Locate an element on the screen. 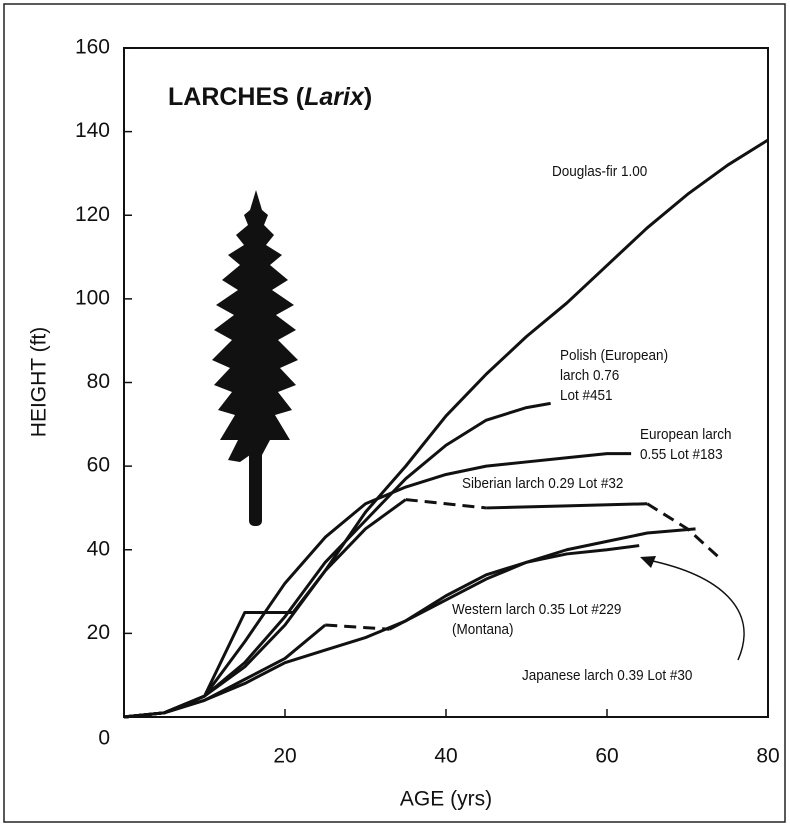 The height and width of the screenshot is (827, 790). y-tick-label: 140 is located at coordinates (92, 130).